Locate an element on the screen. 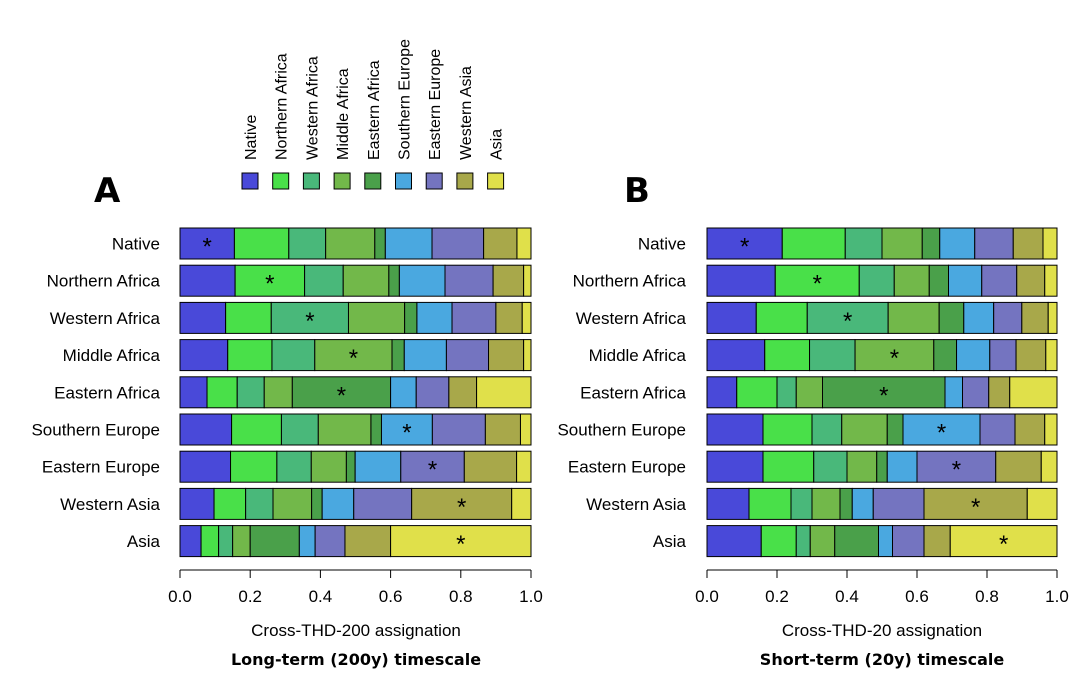  panel-a-bar-eastern-europe-middle-africa is located at coordinates (328, 466).